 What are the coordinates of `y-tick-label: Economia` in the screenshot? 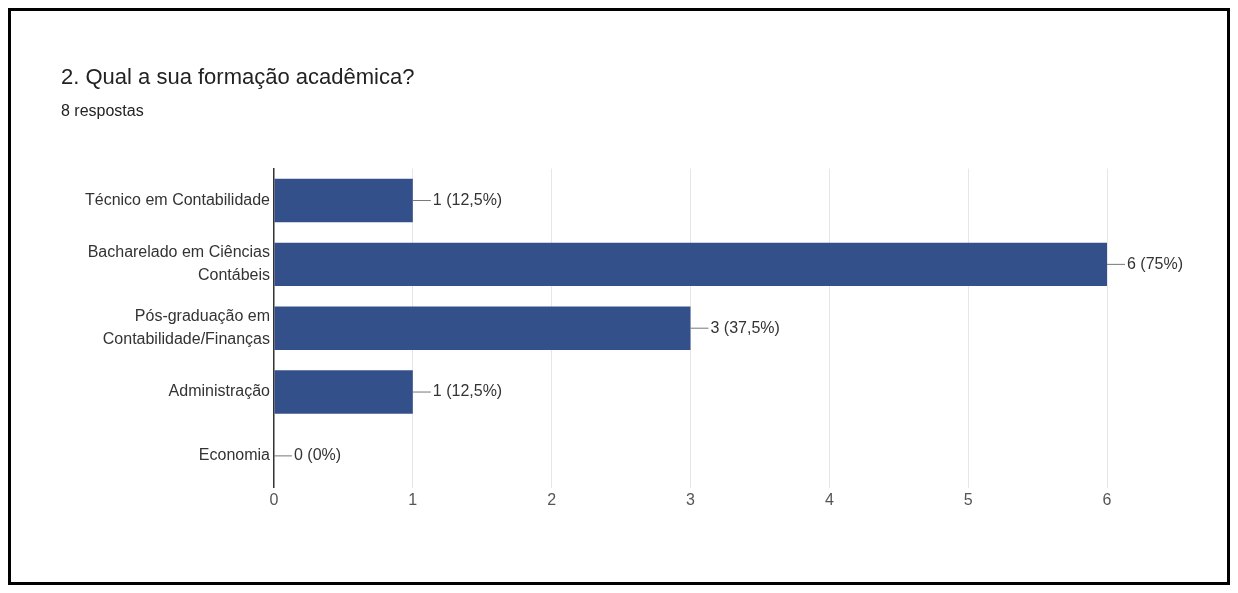 It's located at (234, 455).